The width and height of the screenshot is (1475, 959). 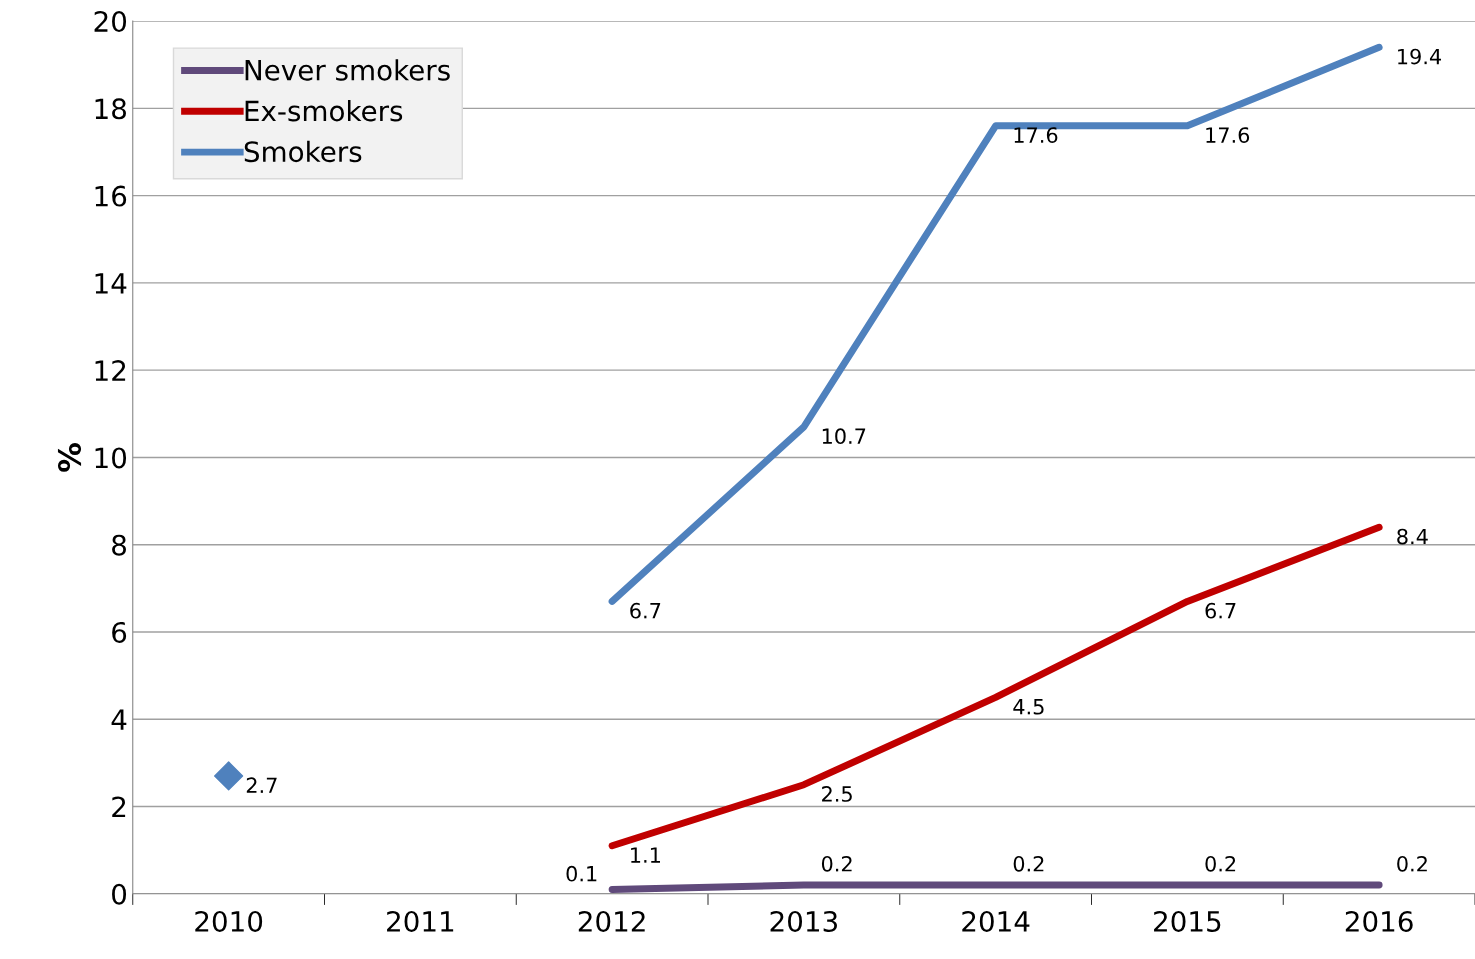 I want to click on data-label: 0.1, so click(x=581, y=873).